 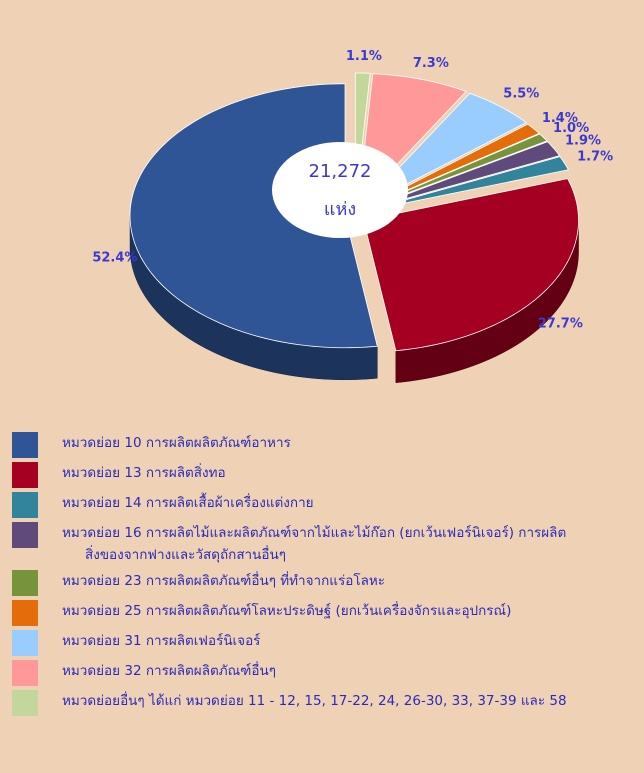 I want to click on legend-item: หมวดย่อย 10 การผลิตผลิตภัณฑ์อาหาร, so click(x=312, y=445).